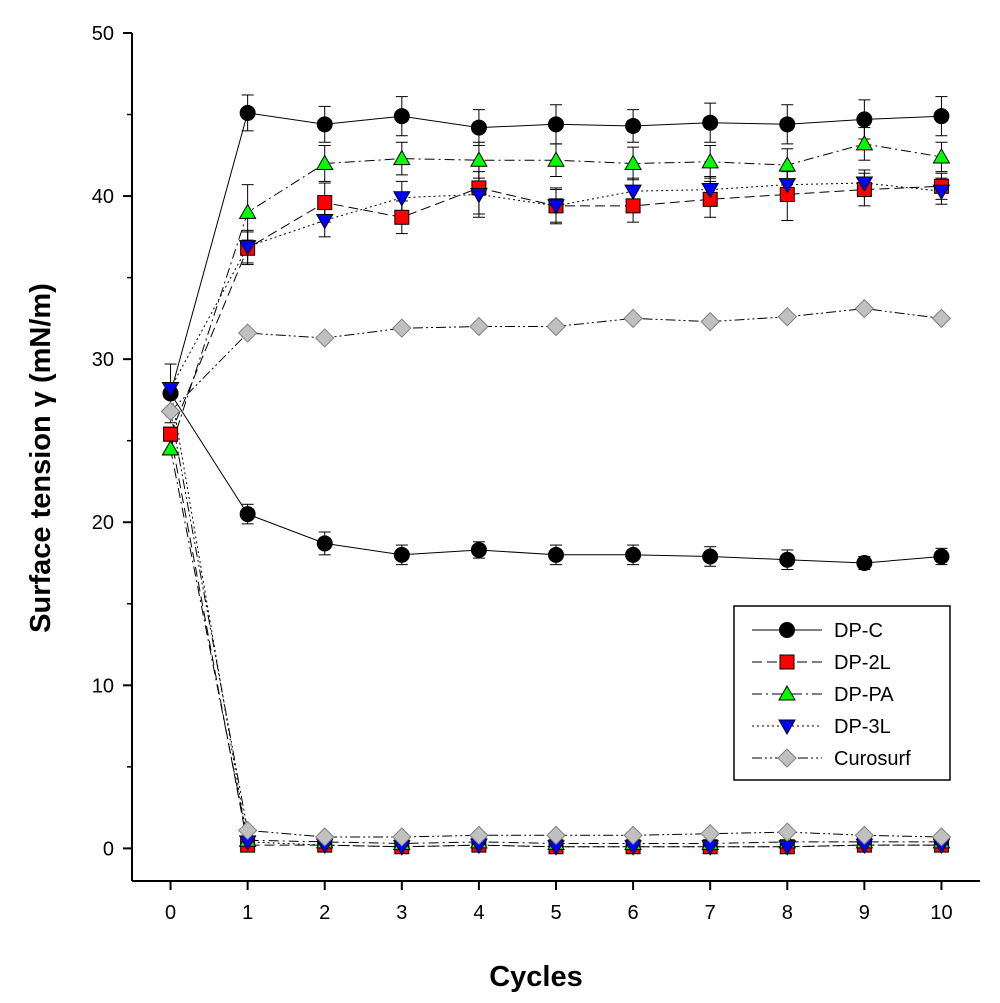  I want to click on legend-label: Curosurf, so click(872, 759).